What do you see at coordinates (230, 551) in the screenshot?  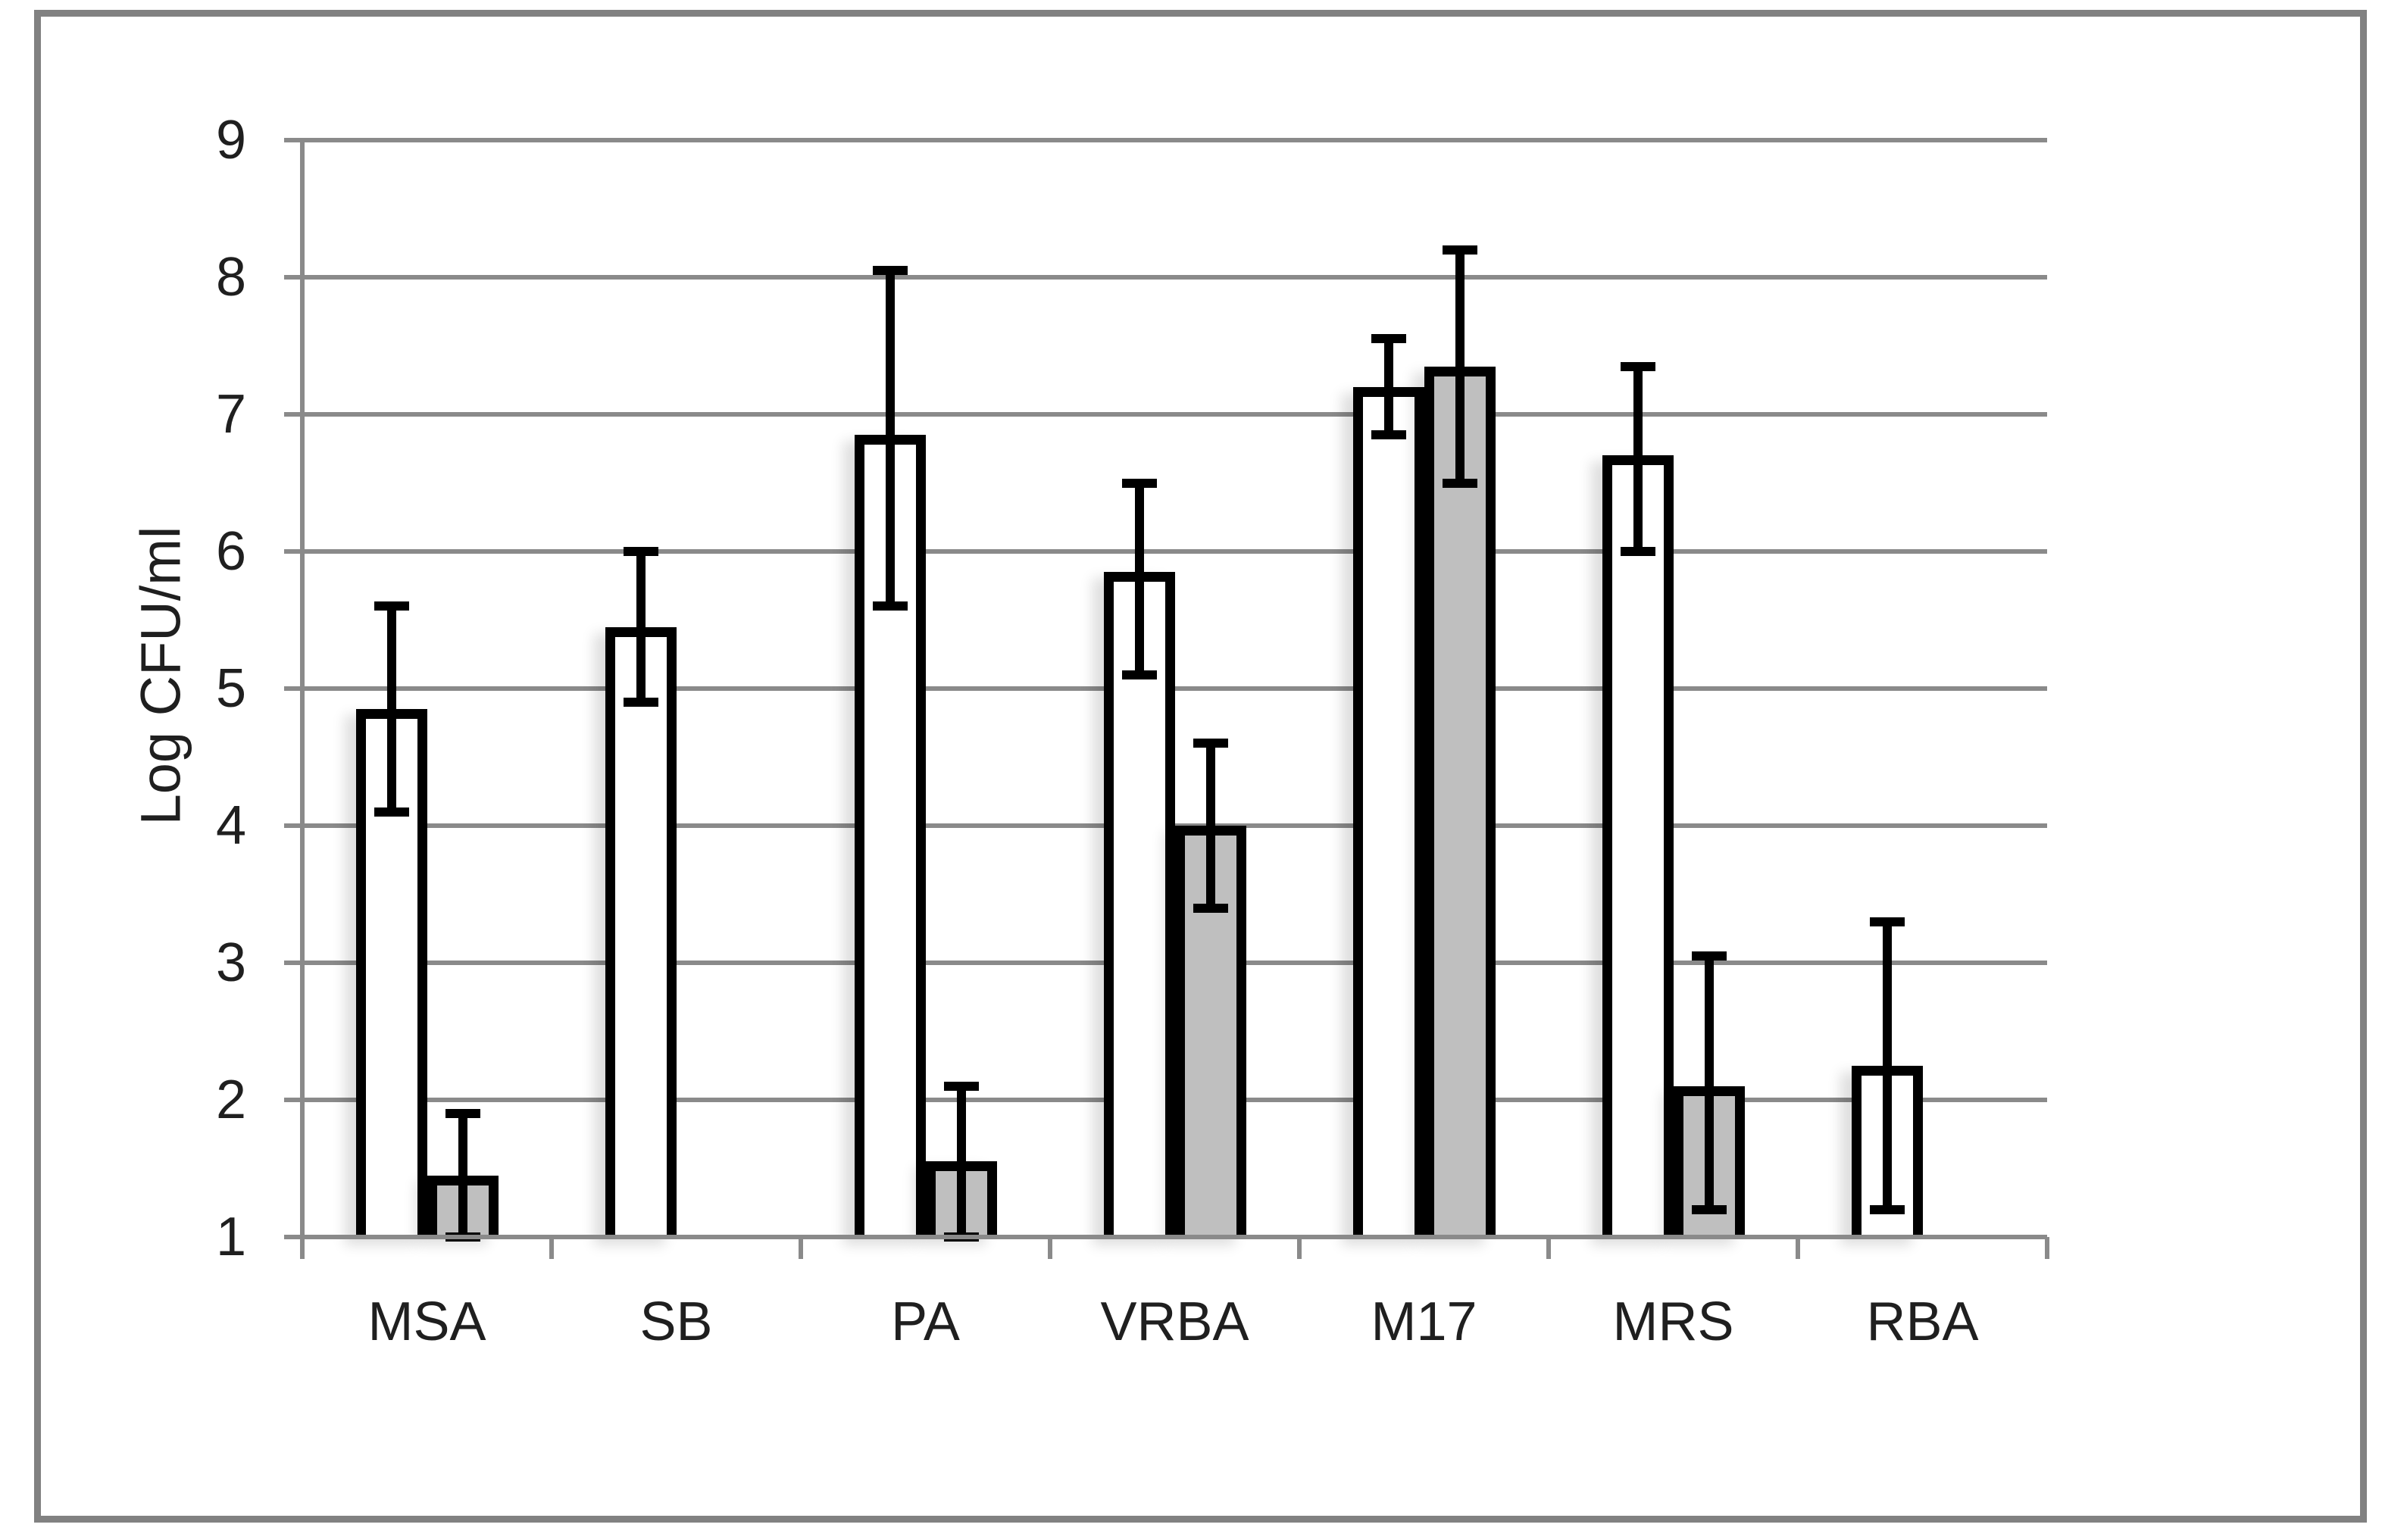 I see `y-tick-label-6: 6` at bounding box center [230, 551].